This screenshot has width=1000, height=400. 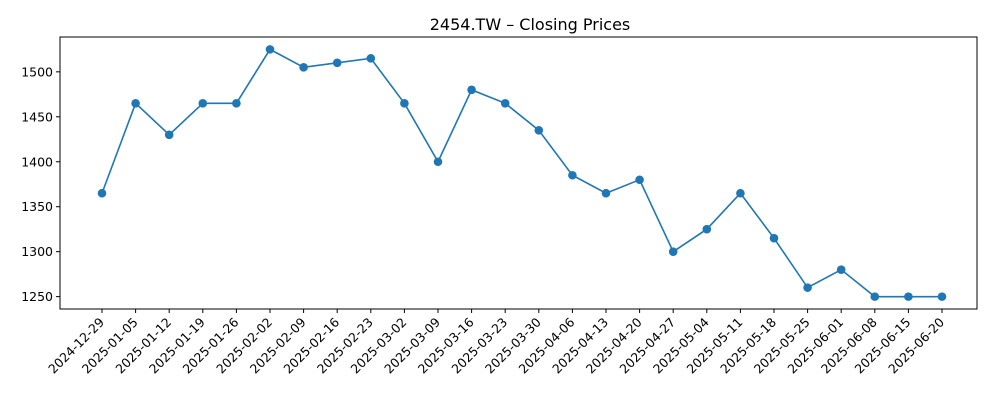 What do you see at coordinates (37, 116) in the screenshot?
I see `y-tick-label: 1450` at bounding box center [37, 116].